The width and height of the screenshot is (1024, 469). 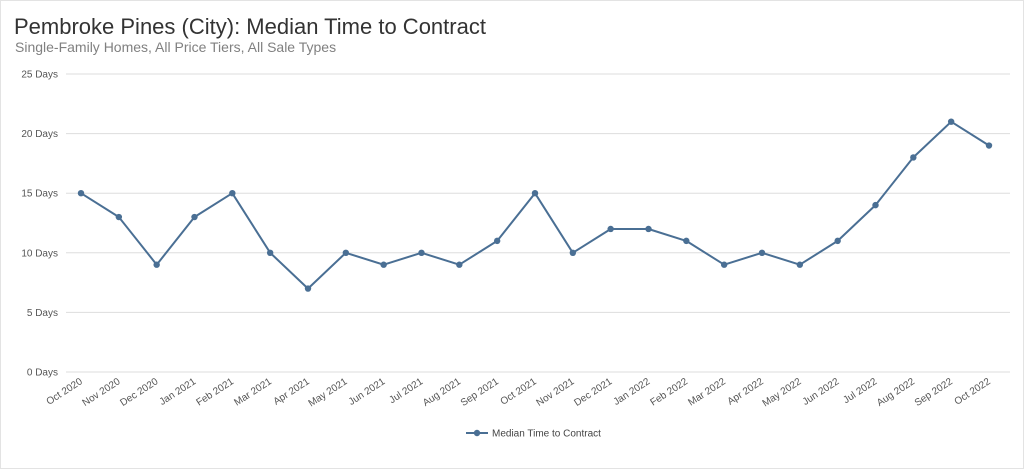 I want to click on y-tick-label: 5 Days, so click(x=42, y=313).